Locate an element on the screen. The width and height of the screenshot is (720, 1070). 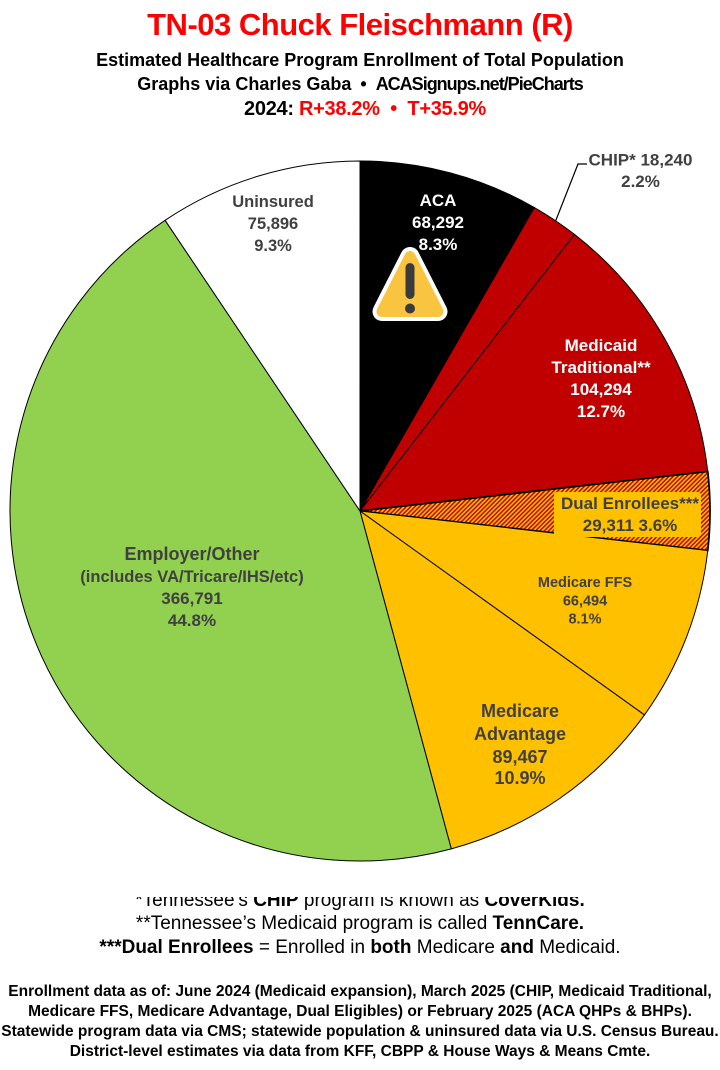
svg-text: 9.3% is located at coordinates (273, 246).